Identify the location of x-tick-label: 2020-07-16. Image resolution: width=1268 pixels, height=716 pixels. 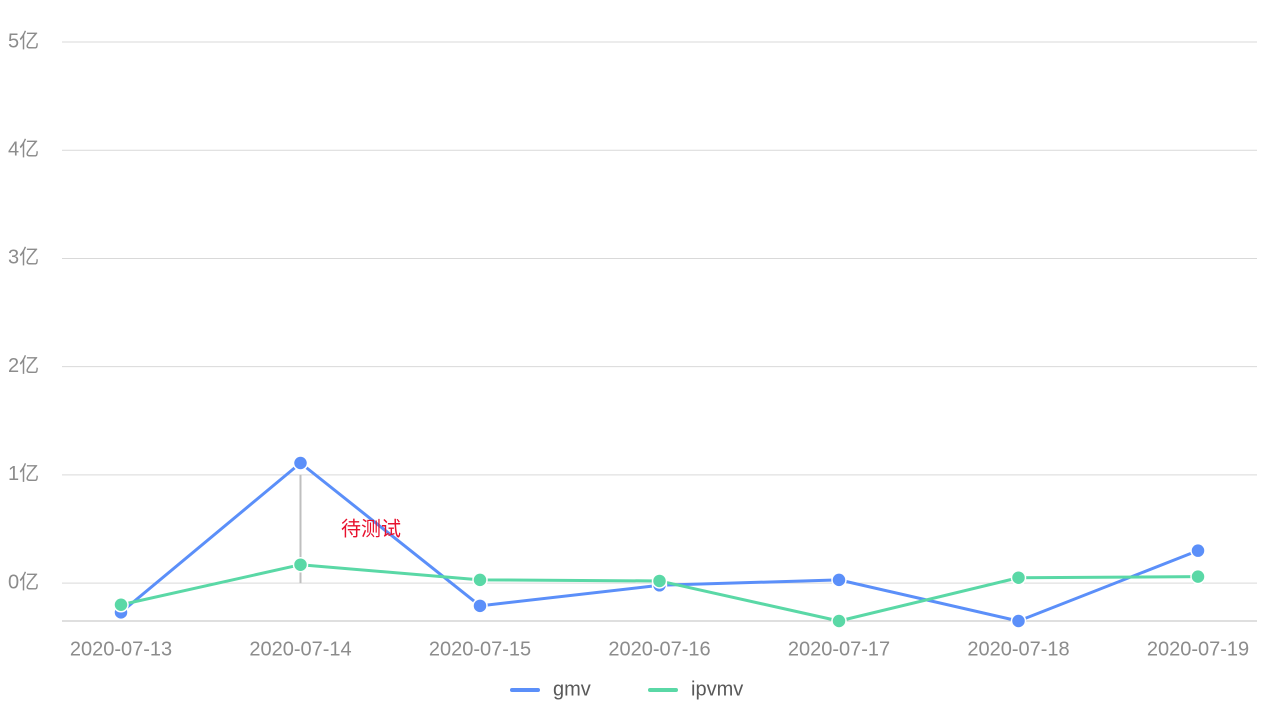
(659, 649).